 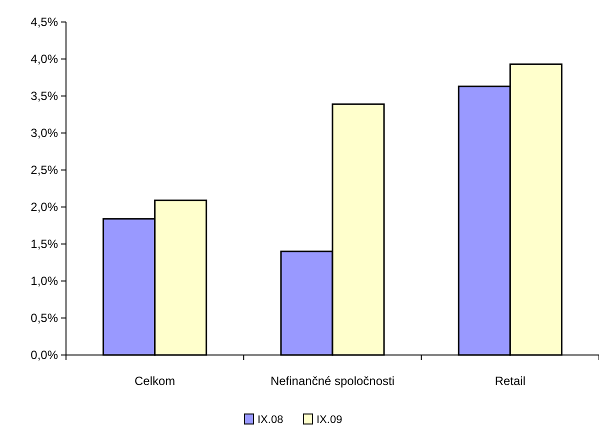 I want to click on x-tick-label: Retail, so click(x=510, y=381).